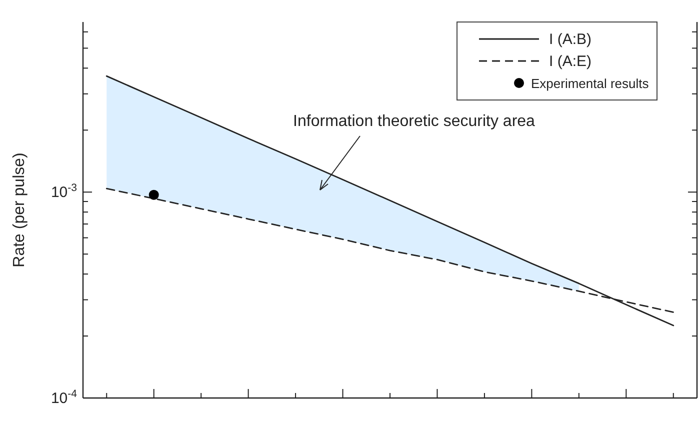  What do you see at coordinates (19, 210) in the screenshot?
I see `y-axis-title: Rate (per pulse)` at bounding box center [19, 210].